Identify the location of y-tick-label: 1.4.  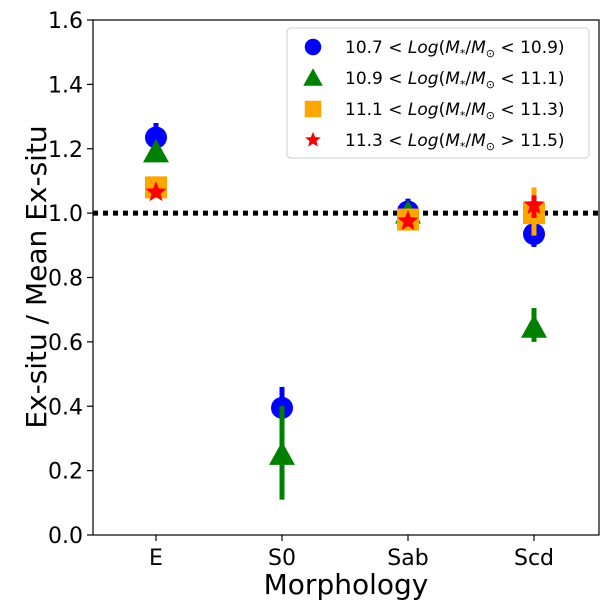
(65, 85).